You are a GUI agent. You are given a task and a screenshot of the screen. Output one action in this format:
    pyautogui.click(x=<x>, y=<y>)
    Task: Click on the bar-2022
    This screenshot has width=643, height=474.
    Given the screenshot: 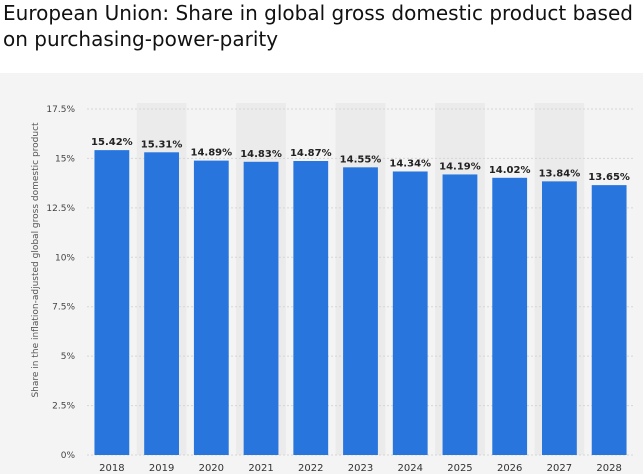 What is the action you would take?
    pyautogui.click(x=311, y=308)
    